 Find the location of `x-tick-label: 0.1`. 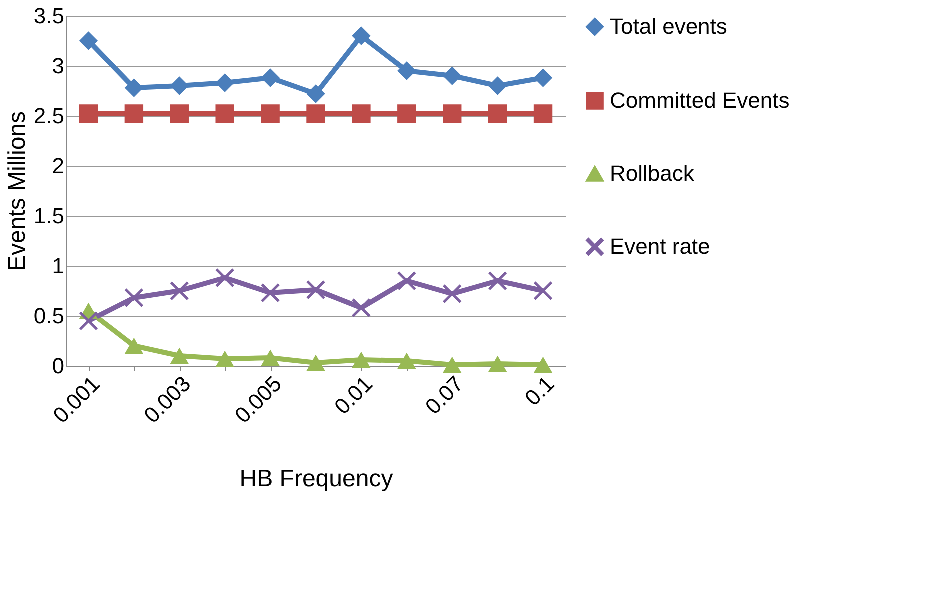

x-tick-label: 0.1 is located at coordinates (540, 391).